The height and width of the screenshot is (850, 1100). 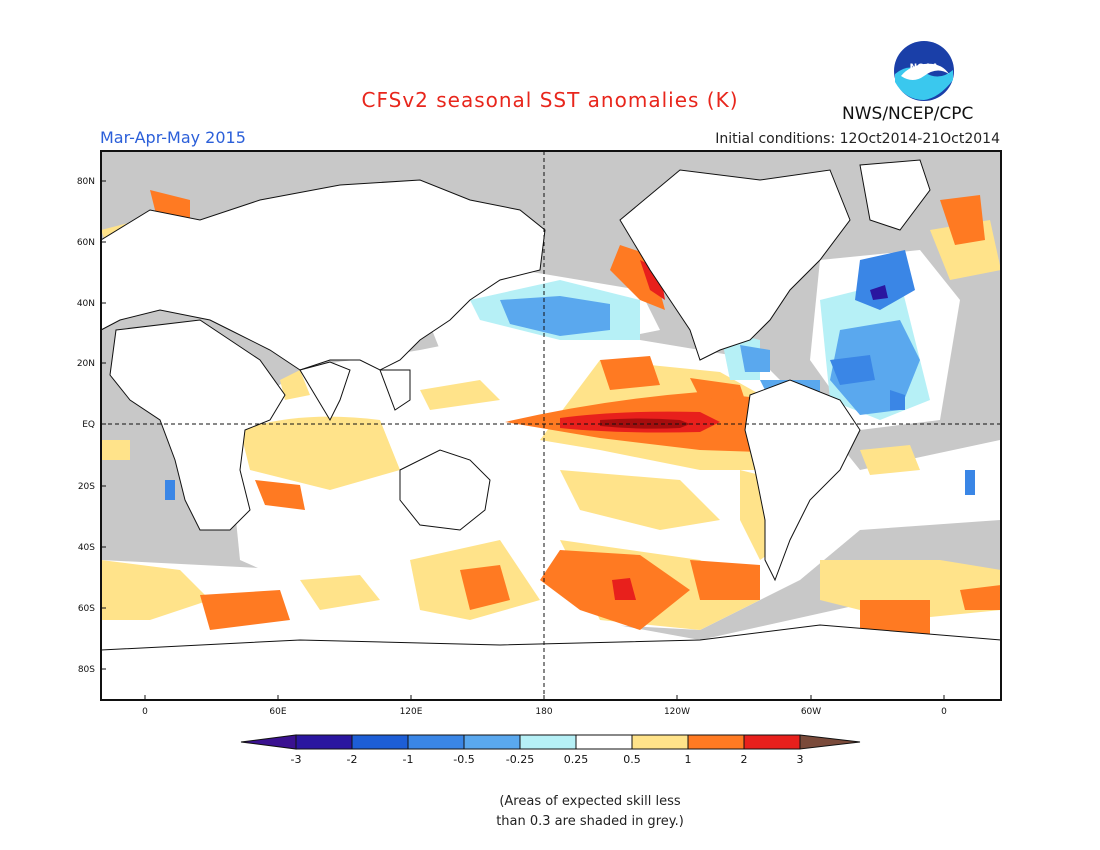 I want to click on colorbar-label: 2, so click(x=744, y=759).